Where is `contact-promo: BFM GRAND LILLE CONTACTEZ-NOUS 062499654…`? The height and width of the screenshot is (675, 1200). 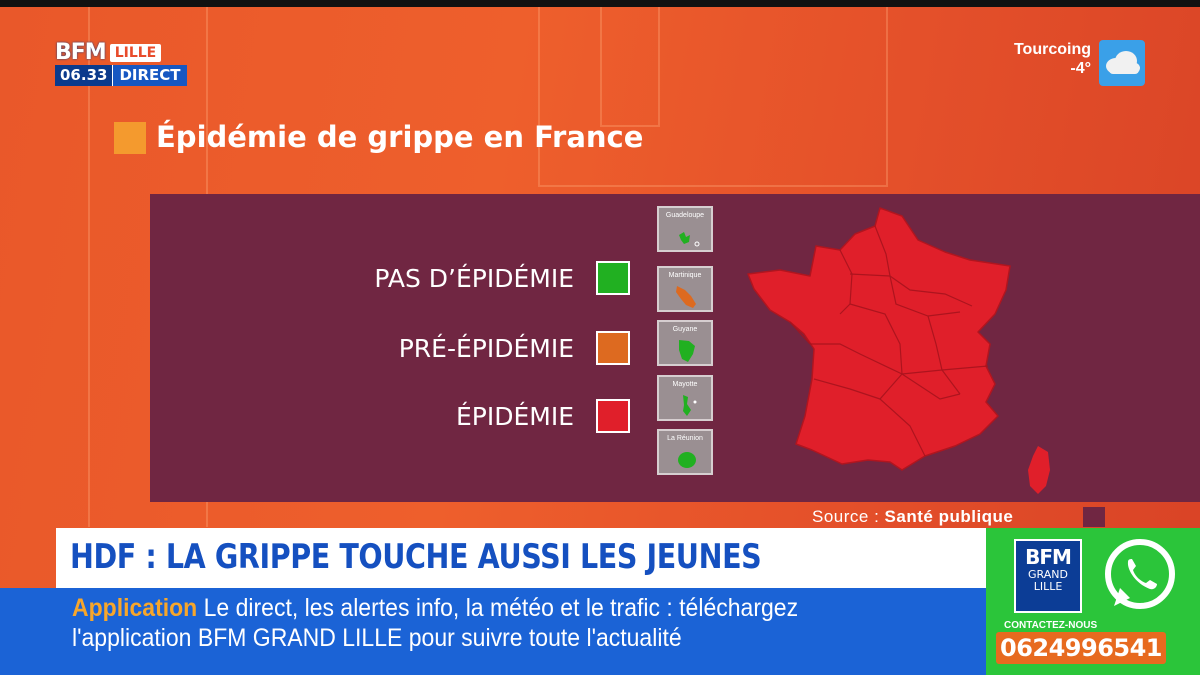
contact-promo: BFM GRAND LILLE CONTACTEZ-NOUS 062499654… is located at coordinates (1093, 601).